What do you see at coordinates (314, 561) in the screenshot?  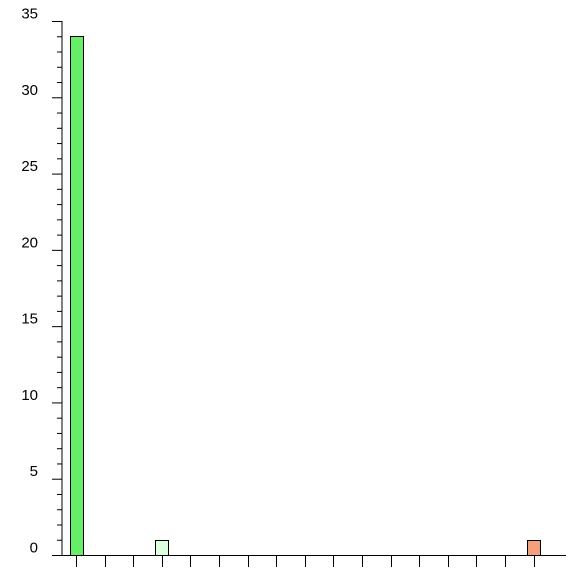 I see `x-axis` at bounding box center [314, 561].